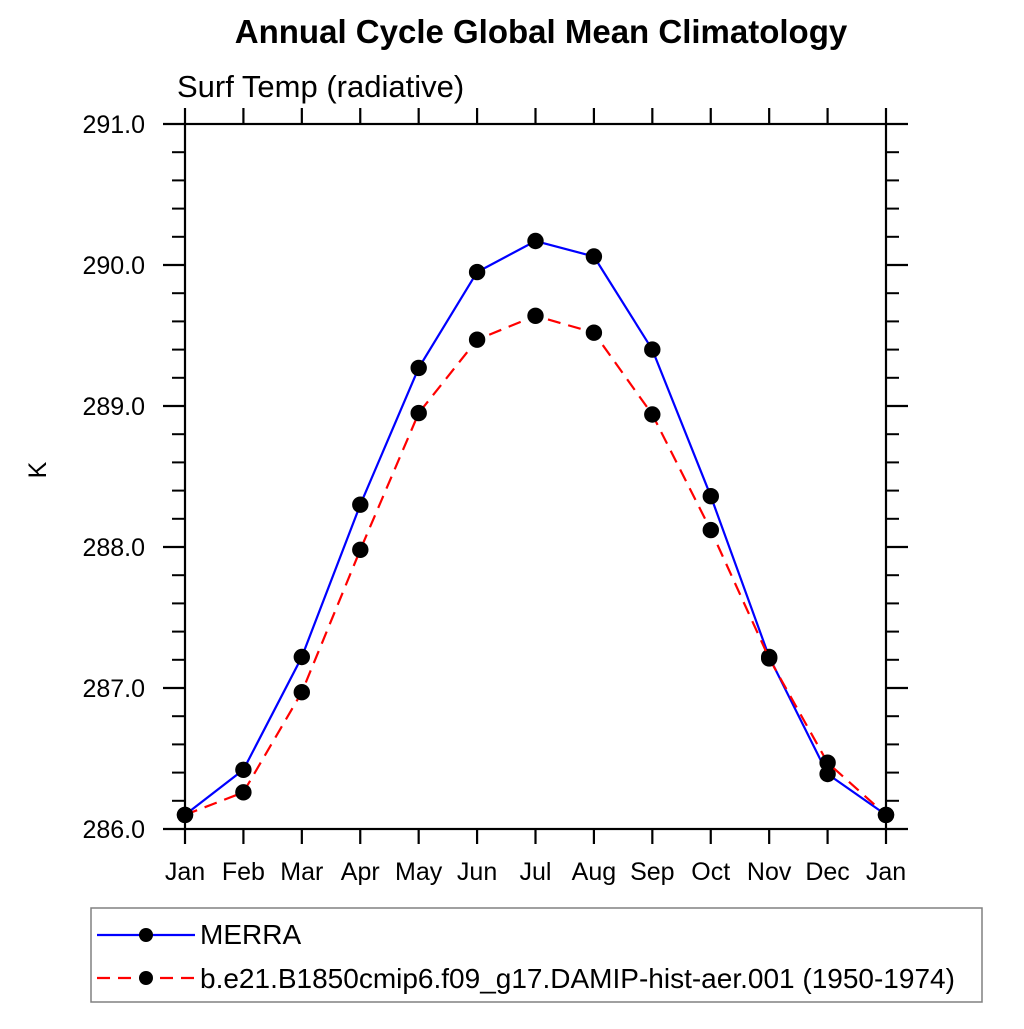 This screenshot has width=1024, height=1029. Describe the element at coordinates (419, 872) in the screenshot. I see `x-tick-label: May` at that location.